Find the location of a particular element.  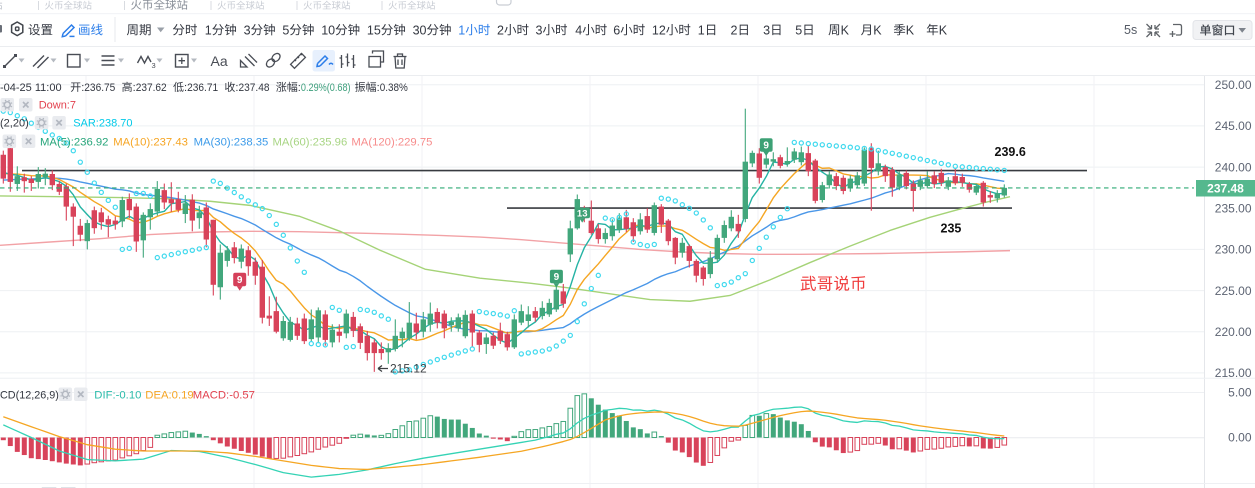

svg-text: (2,20) is located at coordinates (14, 124).